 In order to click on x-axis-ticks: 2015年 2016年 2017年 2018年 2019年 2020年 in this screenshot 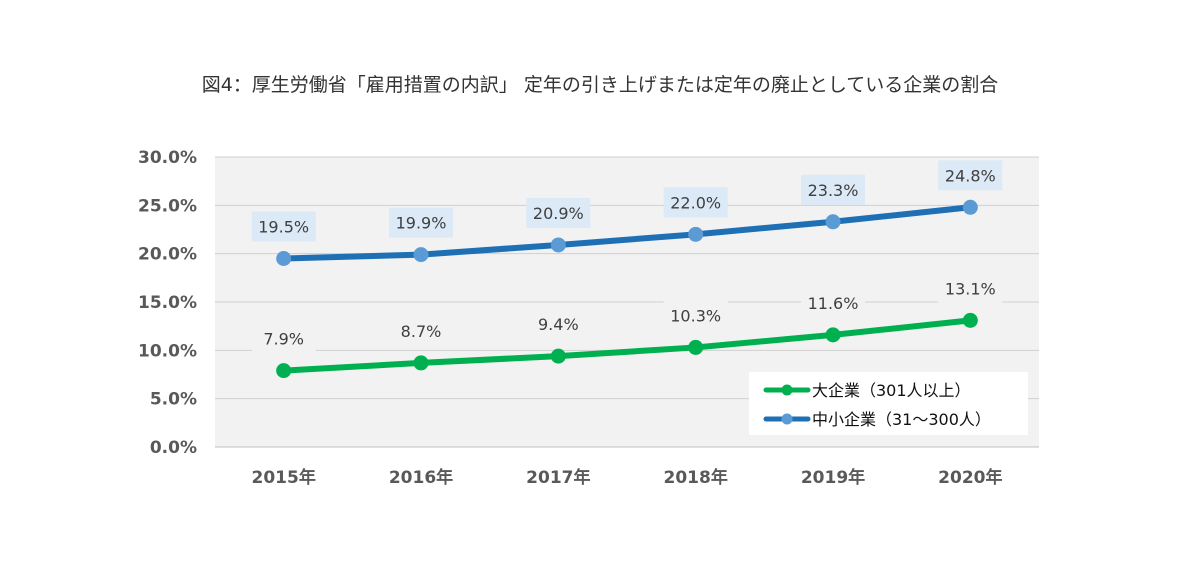, I will do `click(627, 477)`.